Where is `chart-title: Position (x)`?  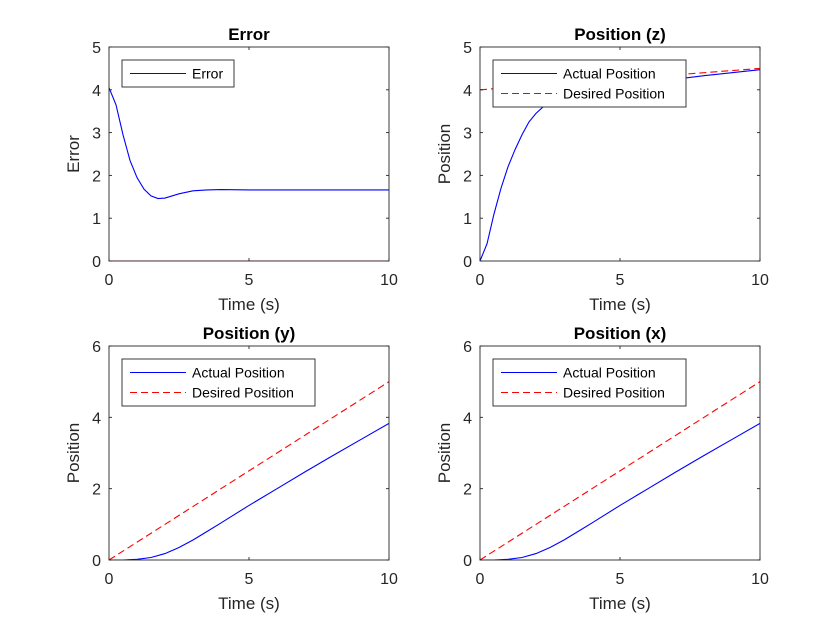 chart-title: Position (x) is located at coordinates (620, 333).